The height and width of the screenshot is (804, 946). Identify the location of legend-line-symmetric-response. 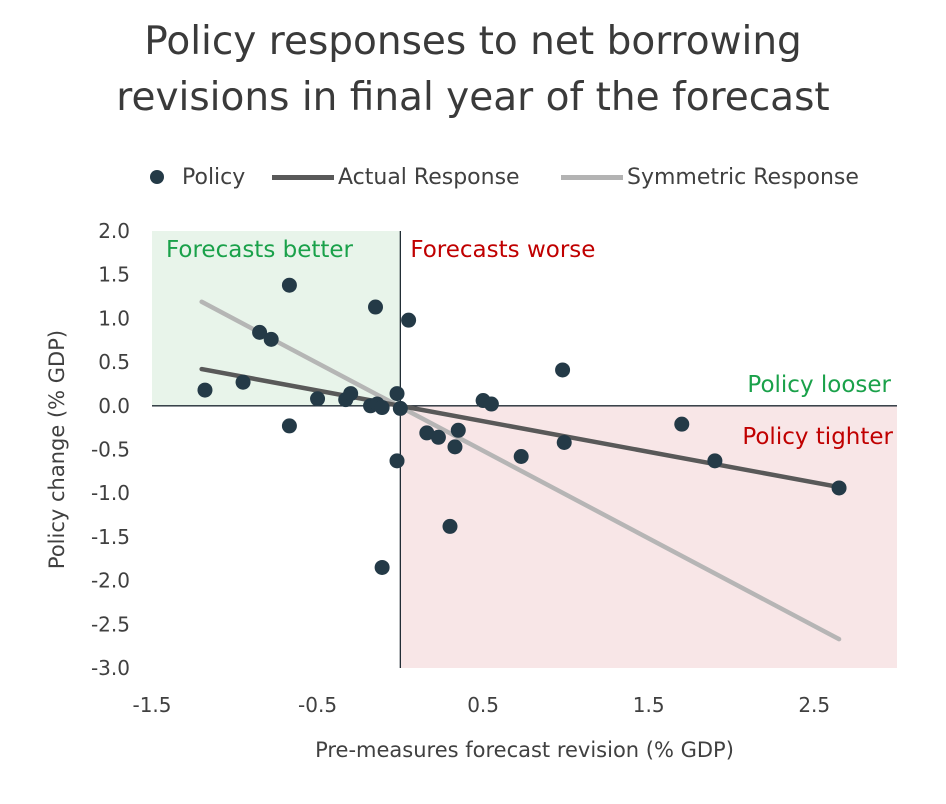
(592, 177).